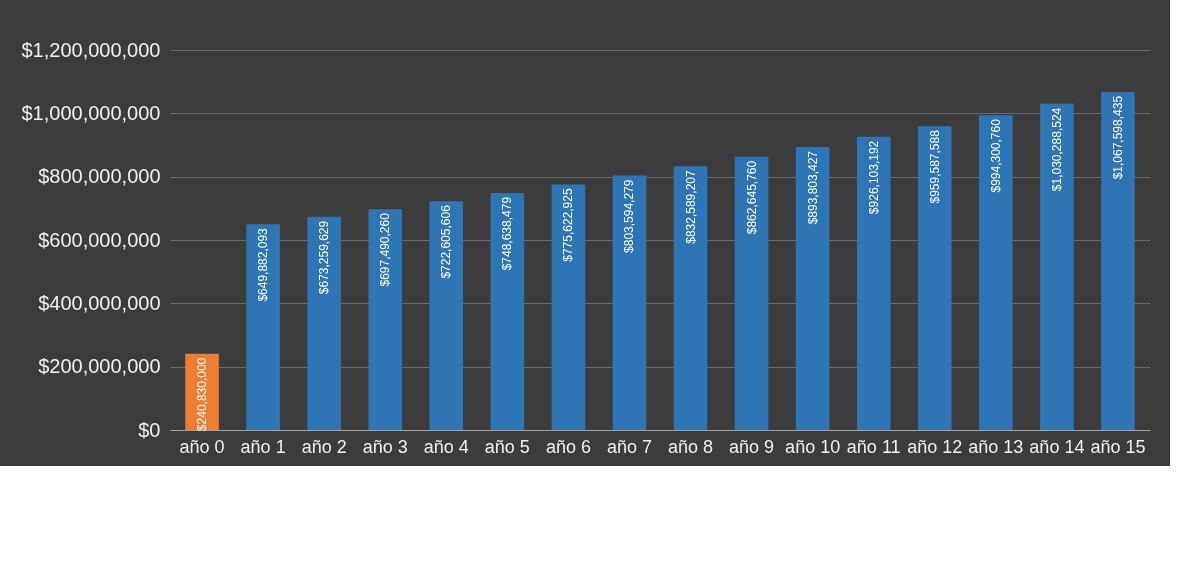 This screenshot has height=572, width=1203. What do you see at coordinates (568, 446) in the screenshot?
I see `x-tick-label: año 6` at bounding box center [568, 446].